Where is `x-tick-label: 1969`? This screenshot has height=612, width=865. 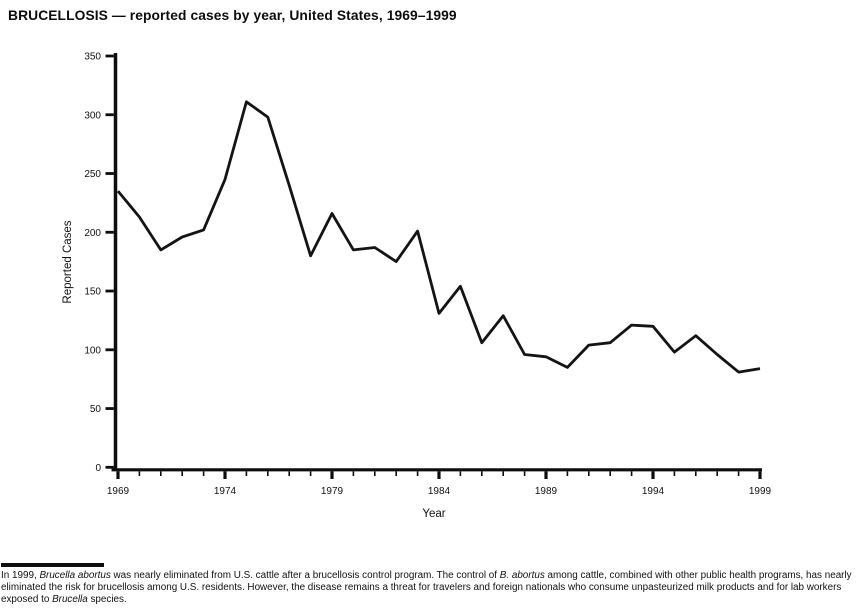 x-tick-label: 1969 is located at coordinates (118, 491).